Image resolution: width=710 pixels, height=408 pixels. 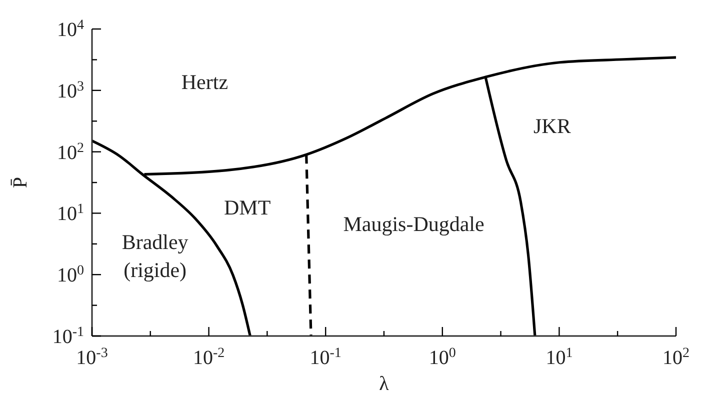 What do you see at coordinates (92, 357) in the screenshot?
I see `x-tick-label: 10$^{-3}$` at bounding box center [92, 357].